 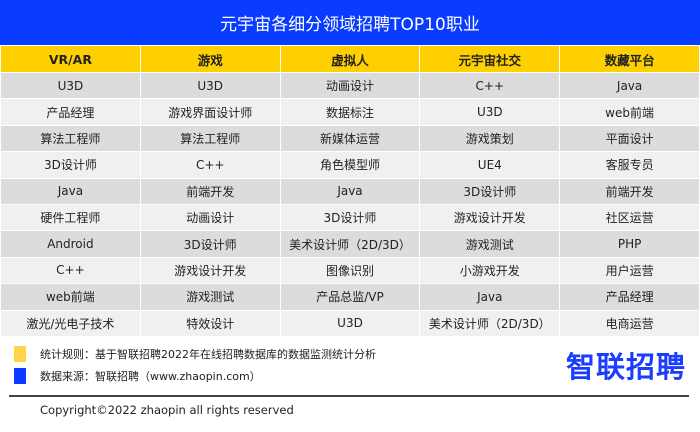 I want to click on table-cell: 小游戏开发, so click(x=490, y=270).